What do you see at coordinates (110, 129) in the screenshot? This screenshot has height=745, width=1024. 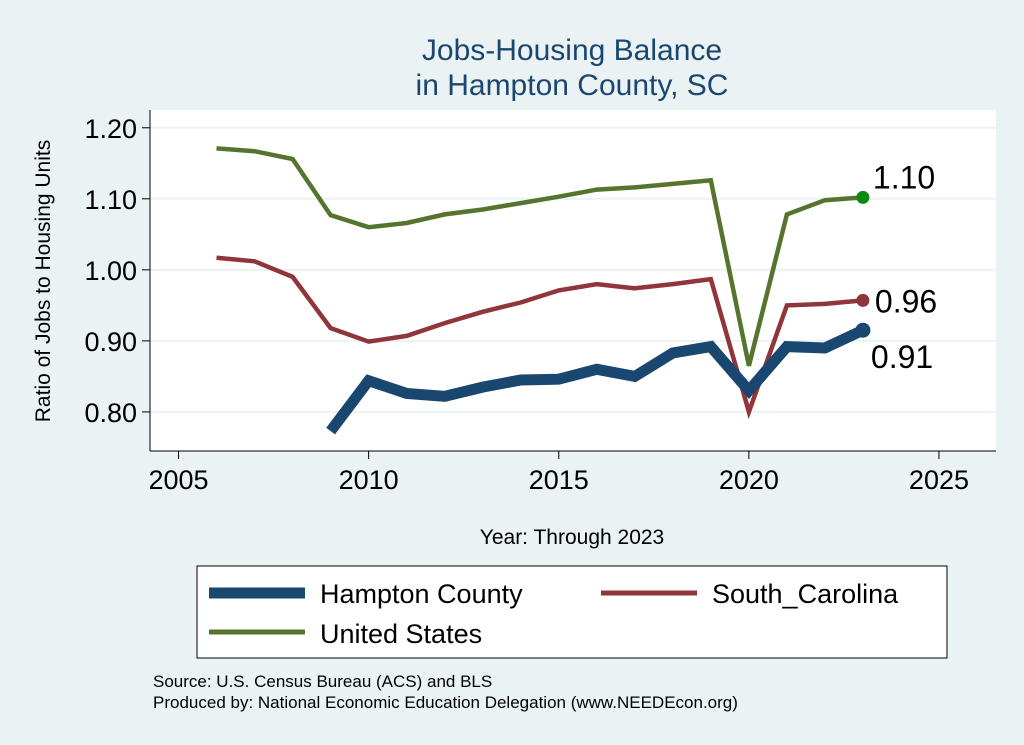 I see `y-tick-label: 1.20` at bounding box center [110, 129].